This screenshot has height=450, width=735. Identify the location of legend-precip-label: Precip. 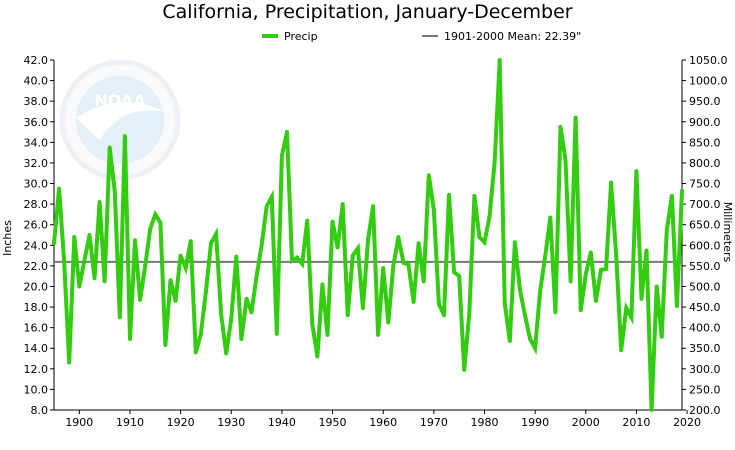
(301, 36).